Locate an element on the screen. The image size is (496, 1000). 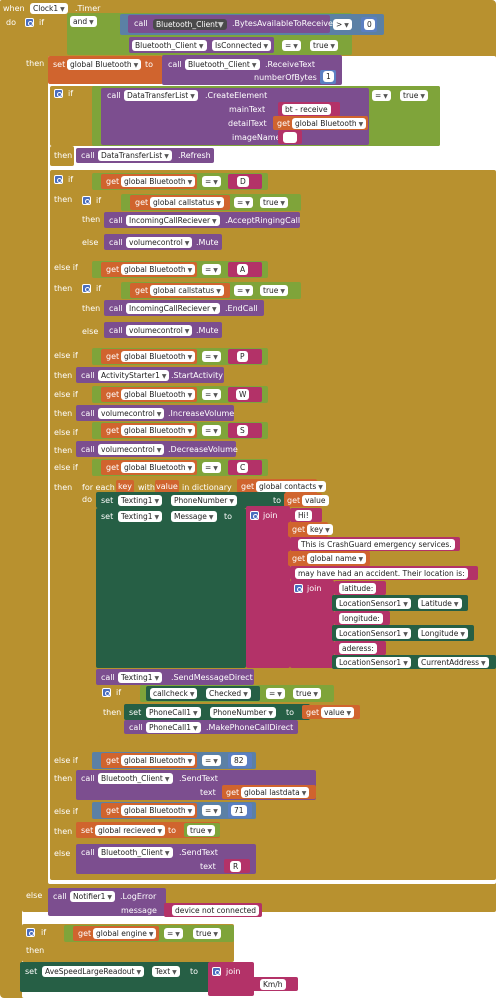
is-connected-dropdown: IsConnected ▼ is located at coordinates (242, 45).